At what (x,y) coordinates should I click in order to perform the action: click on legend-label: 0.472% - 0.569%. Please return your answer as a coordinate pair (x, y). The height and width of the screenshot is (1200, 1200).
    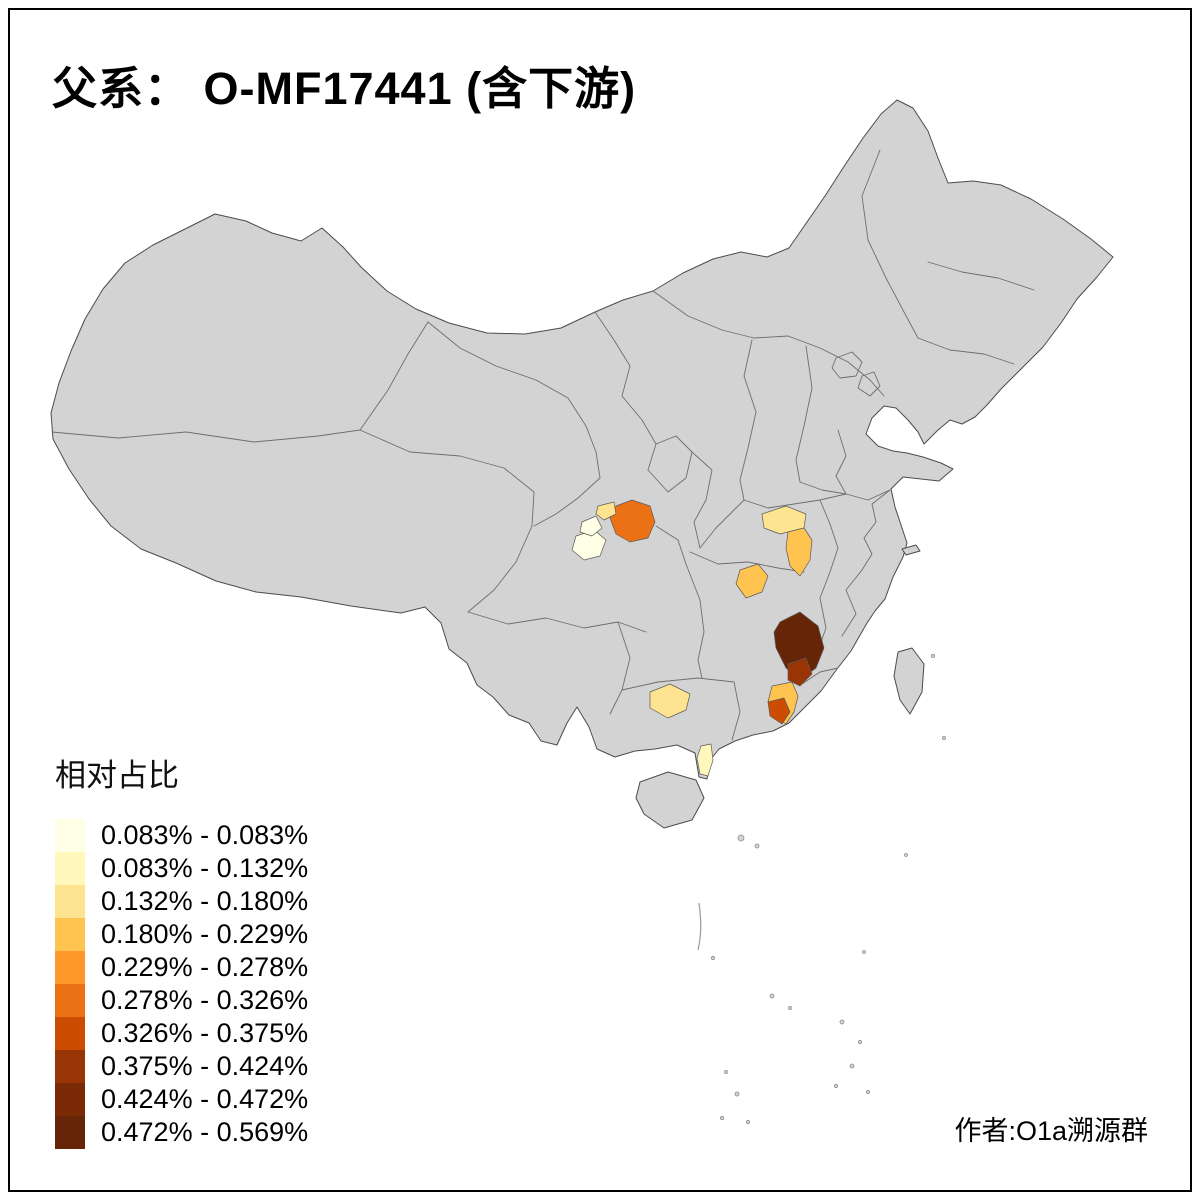
    Looking at the image, I should click on (205, 1132).